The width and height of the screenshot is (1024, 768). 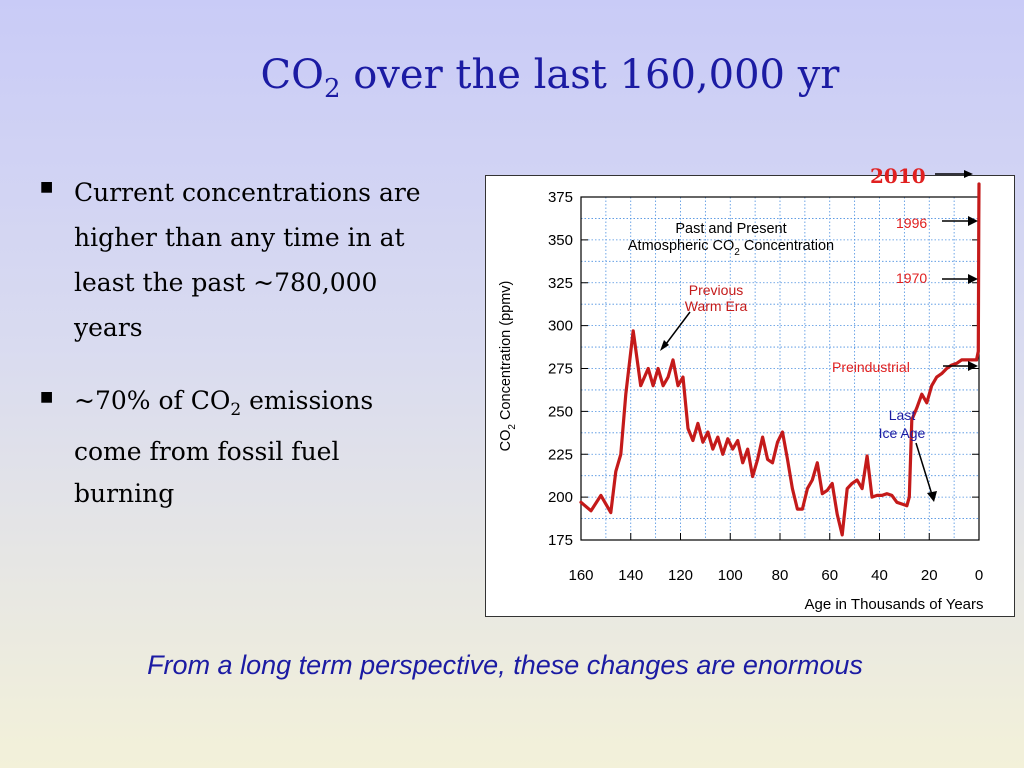 I want to click on x-tick-label: 0, so click(x=979, y=575).